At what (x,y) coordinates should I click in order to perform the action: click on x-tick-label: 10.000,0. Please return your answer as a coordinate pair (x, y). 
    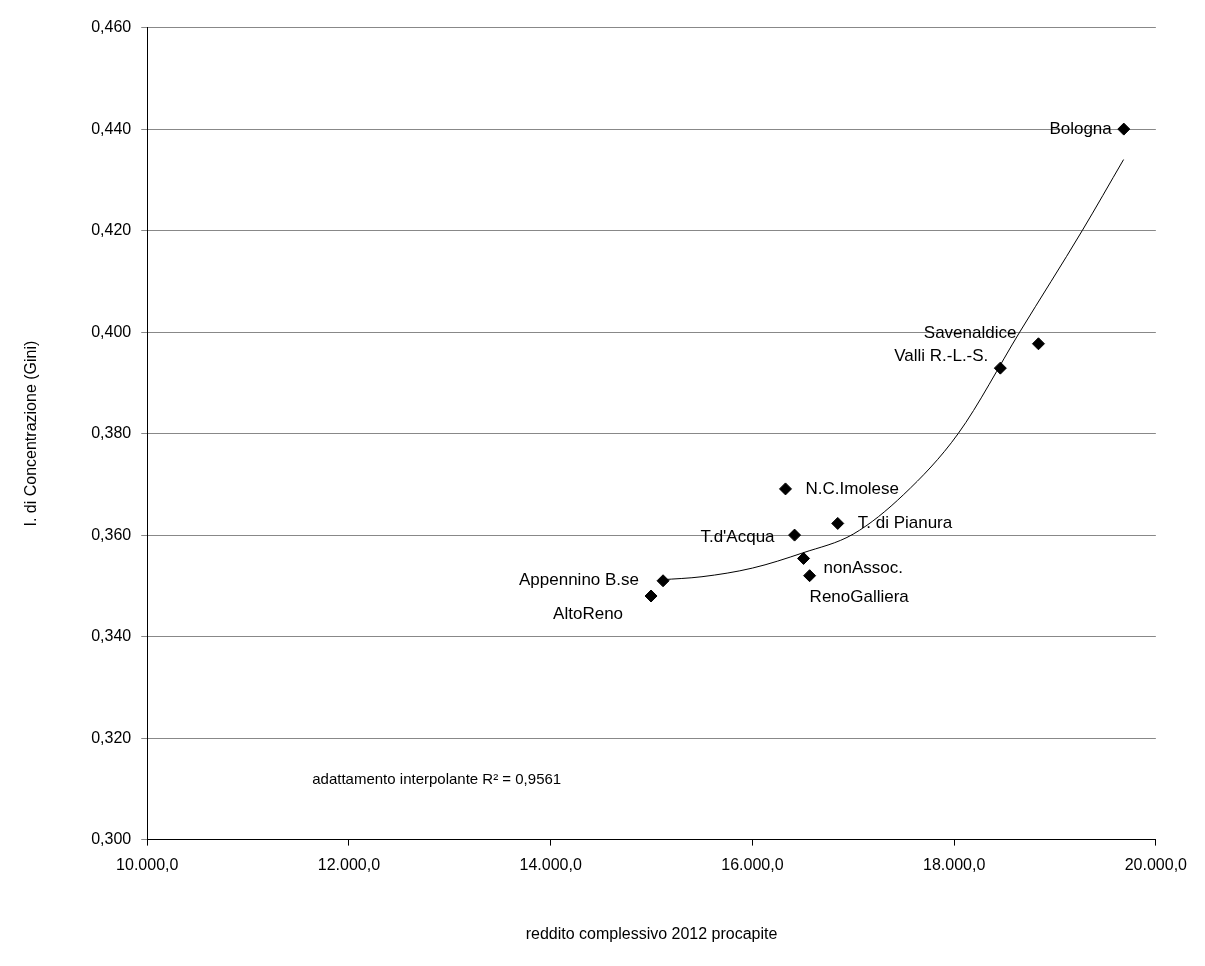
    Looking at the image, I should click on (147, 864).